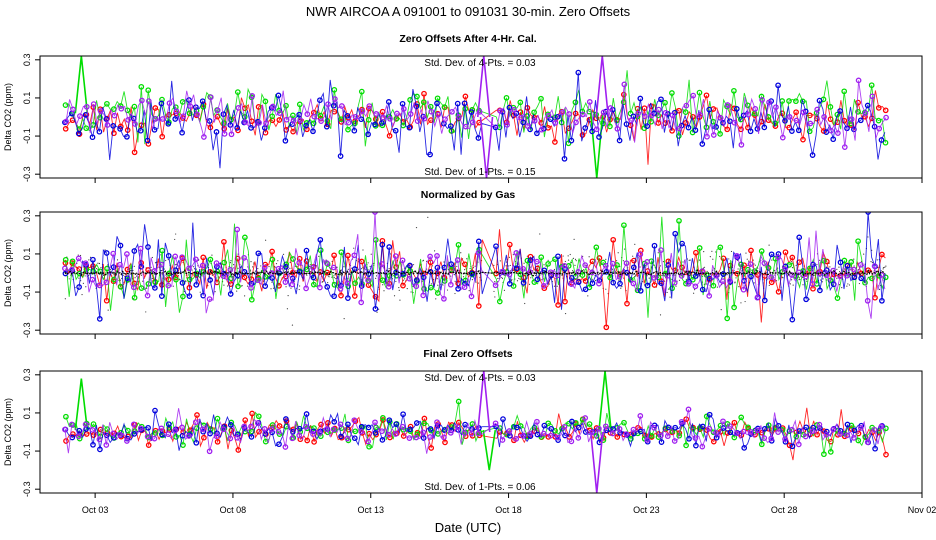 The image size is (936, 540). I want to click on y-tick-label: -0.3, so click(27, 330).